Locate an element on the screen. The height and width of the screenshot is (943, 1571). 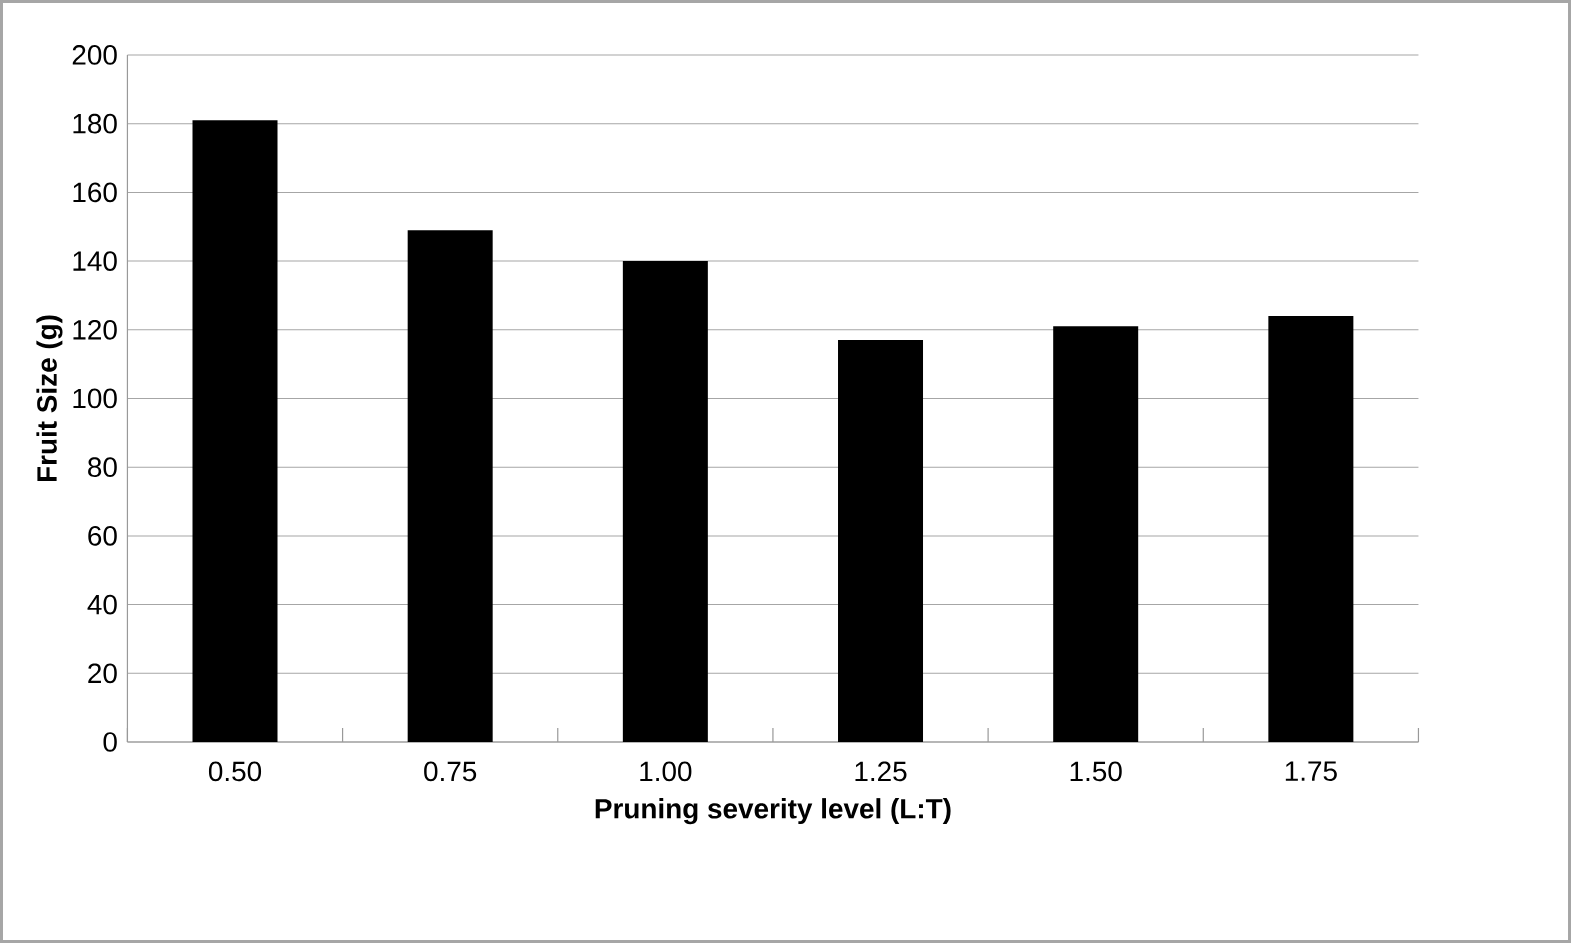
y-tick-label: 160 is located at coordinates (95, 192).